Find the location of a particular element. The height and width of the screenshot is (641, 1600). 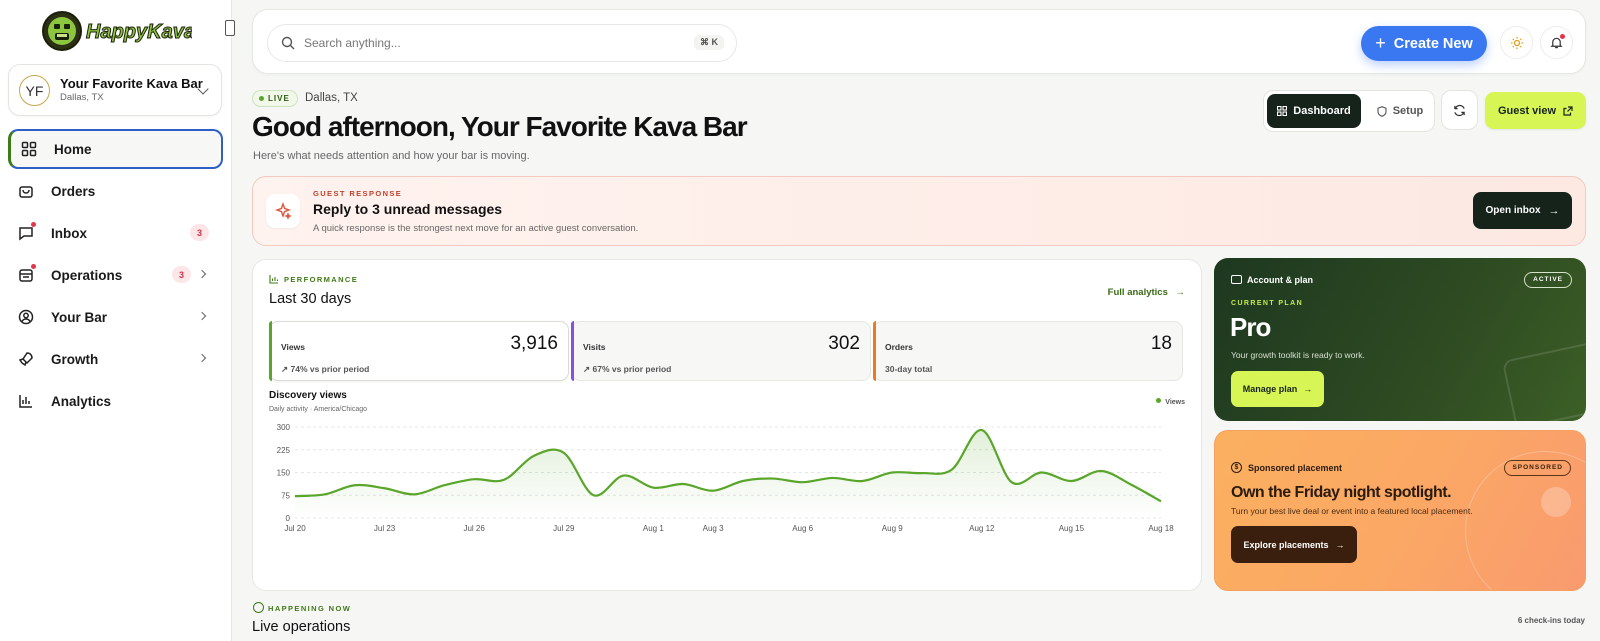

clipboard-icon is located at coordinates (27, 273).